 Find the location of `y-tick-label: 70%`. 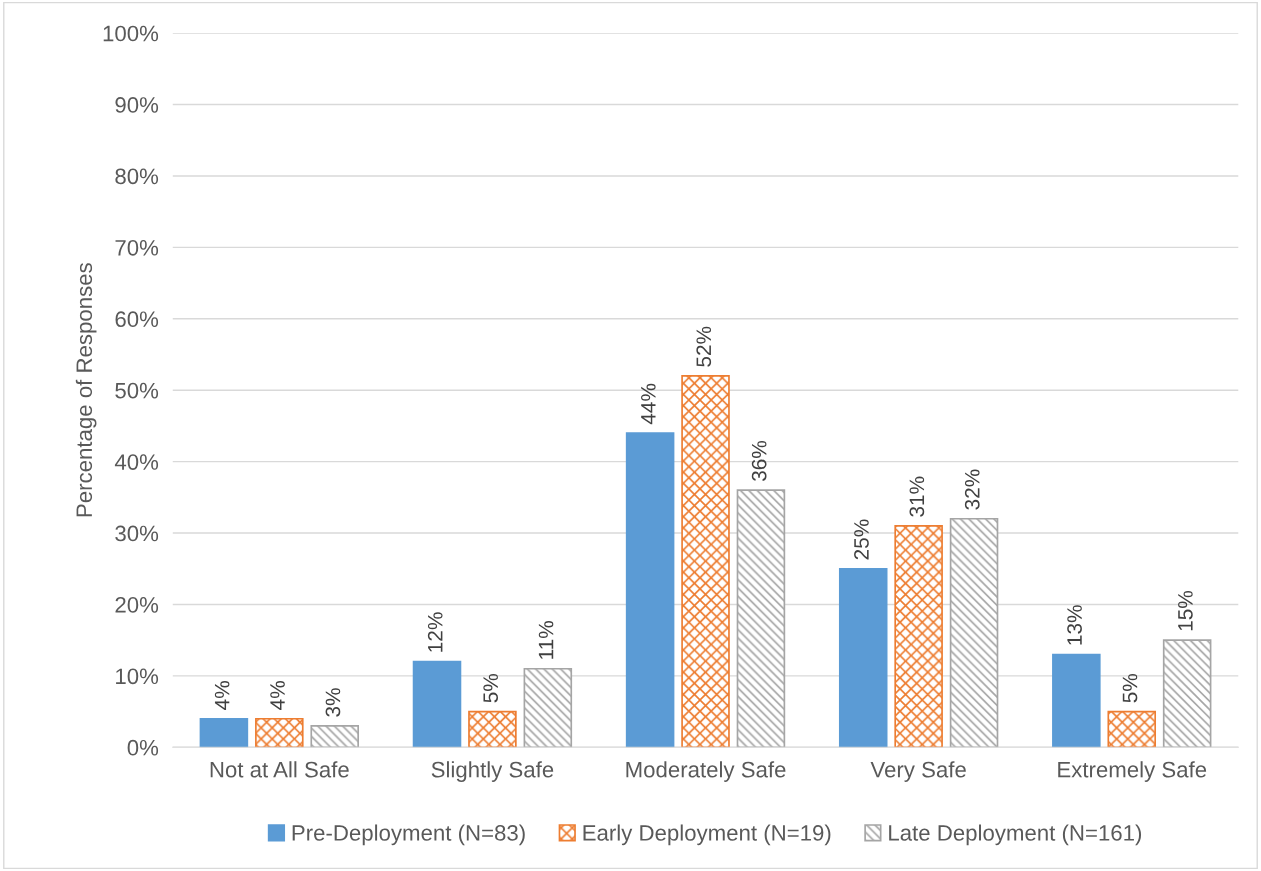

y-tick-label: 70% is located at coordinates (137, 247).